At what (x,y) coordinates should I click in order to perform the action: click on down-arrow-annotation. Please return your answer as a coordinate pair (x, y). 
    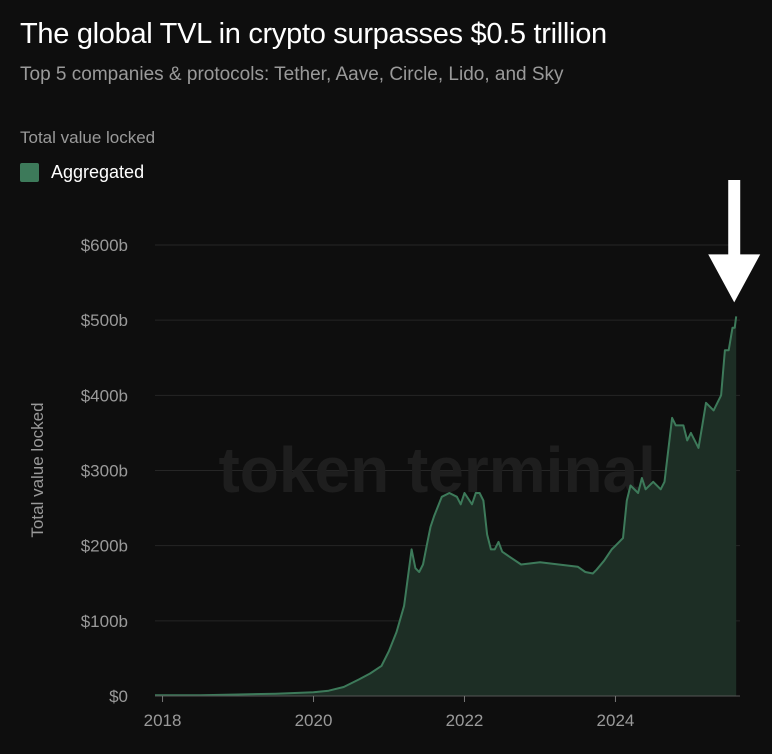
    Looking at the image, I should click on (734, 241).